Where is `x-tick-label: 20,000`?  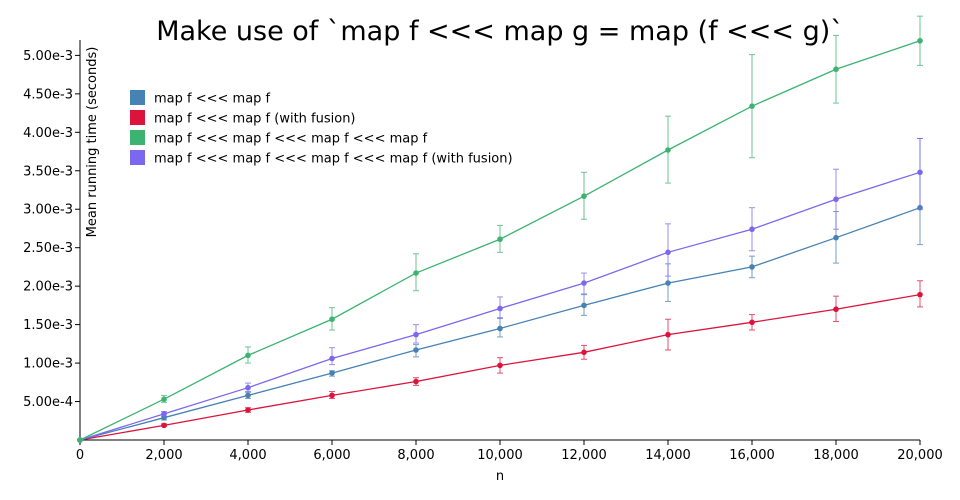 x-tick-label: 20,000 is located at coordinates (920, 455).